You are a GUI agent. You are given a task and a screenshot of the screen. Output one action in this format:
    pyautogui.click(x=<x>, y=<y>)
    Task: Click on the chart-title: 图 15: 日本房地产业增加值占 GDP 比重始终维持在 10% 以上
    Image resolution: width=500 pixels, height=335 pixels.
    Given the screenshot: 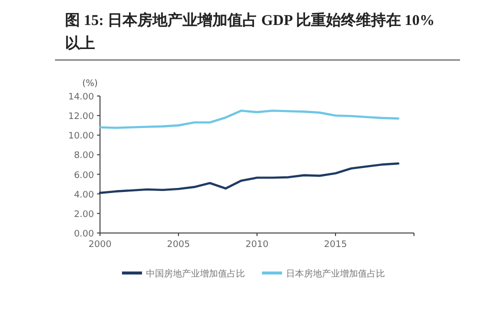 What is the action you would take?
    pyautogui.click(x=250, y=31)
    